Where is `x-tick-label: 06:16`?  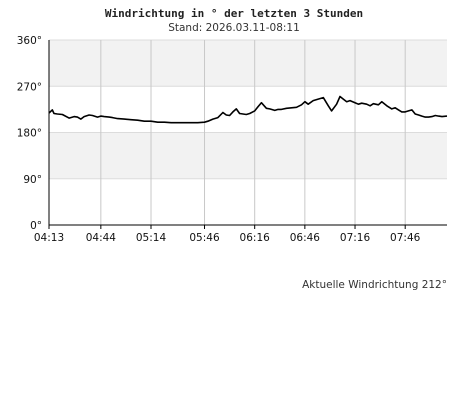
x-tick-label: 06:16 is located at coordinates (255, 238).